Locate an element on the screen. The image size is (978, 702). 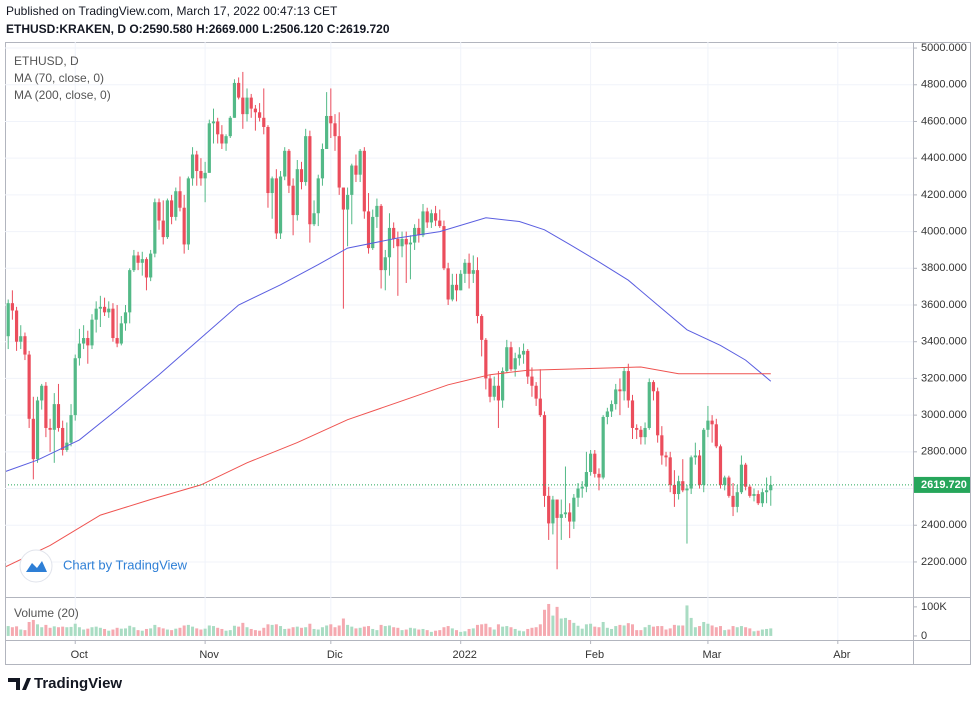
y-tick-label: 4200.000 is located at coordinates (944, 195).